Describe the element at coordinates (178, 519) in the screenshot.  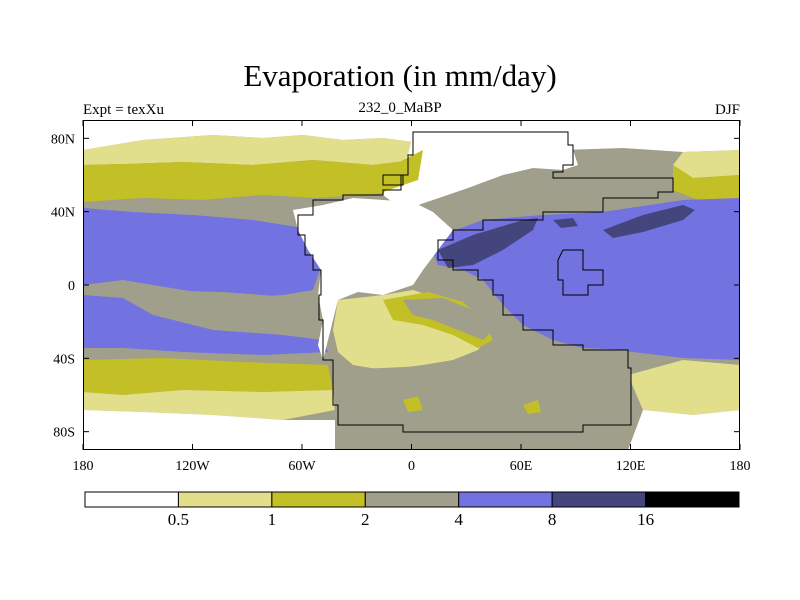
I see `colorbar-label: 0.5` at that location.